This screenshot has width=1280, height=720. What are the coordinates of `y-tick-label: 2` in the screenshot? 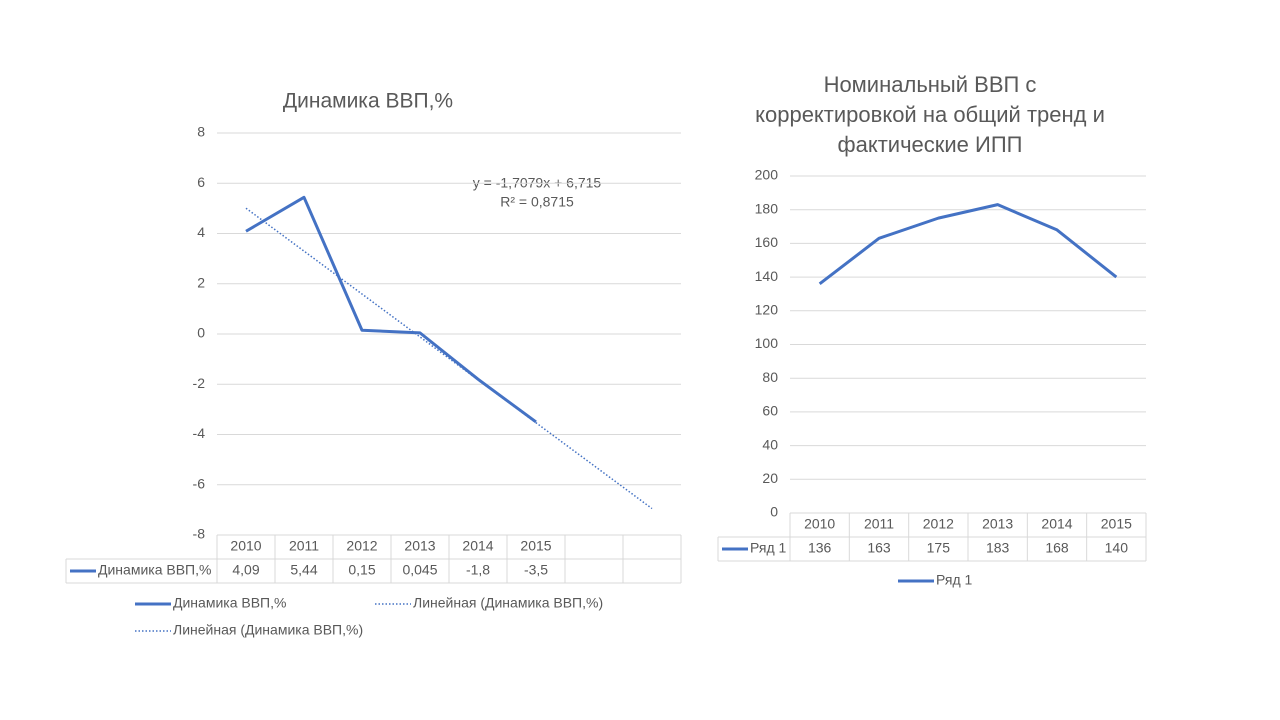 It's located at (201, 282).